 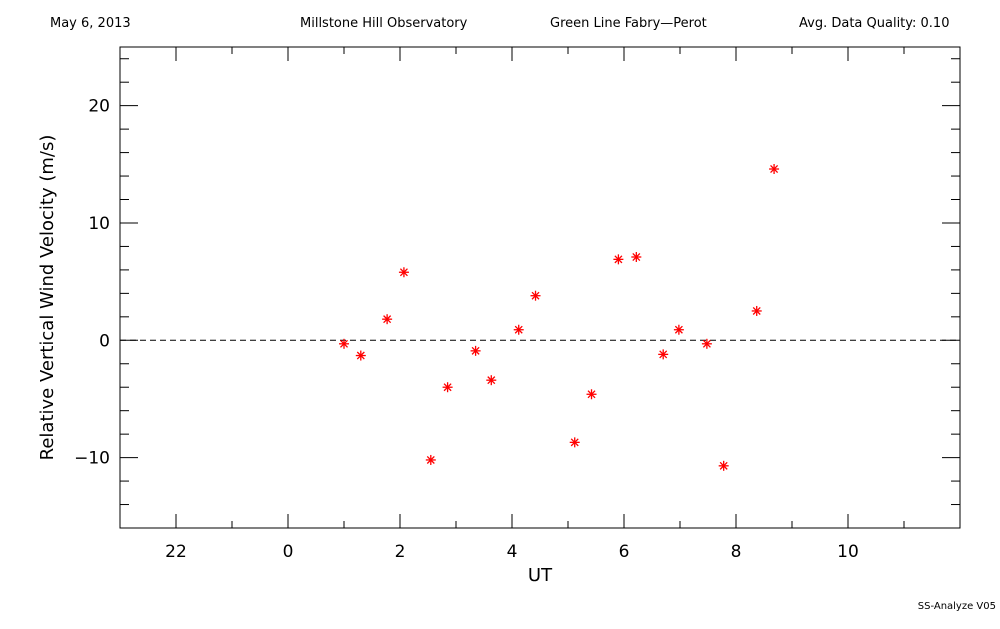 What do you see at coordinates (92, 459) in the screenshot?
I see `y-tick-label: −10` at bounding box center [92, 459].